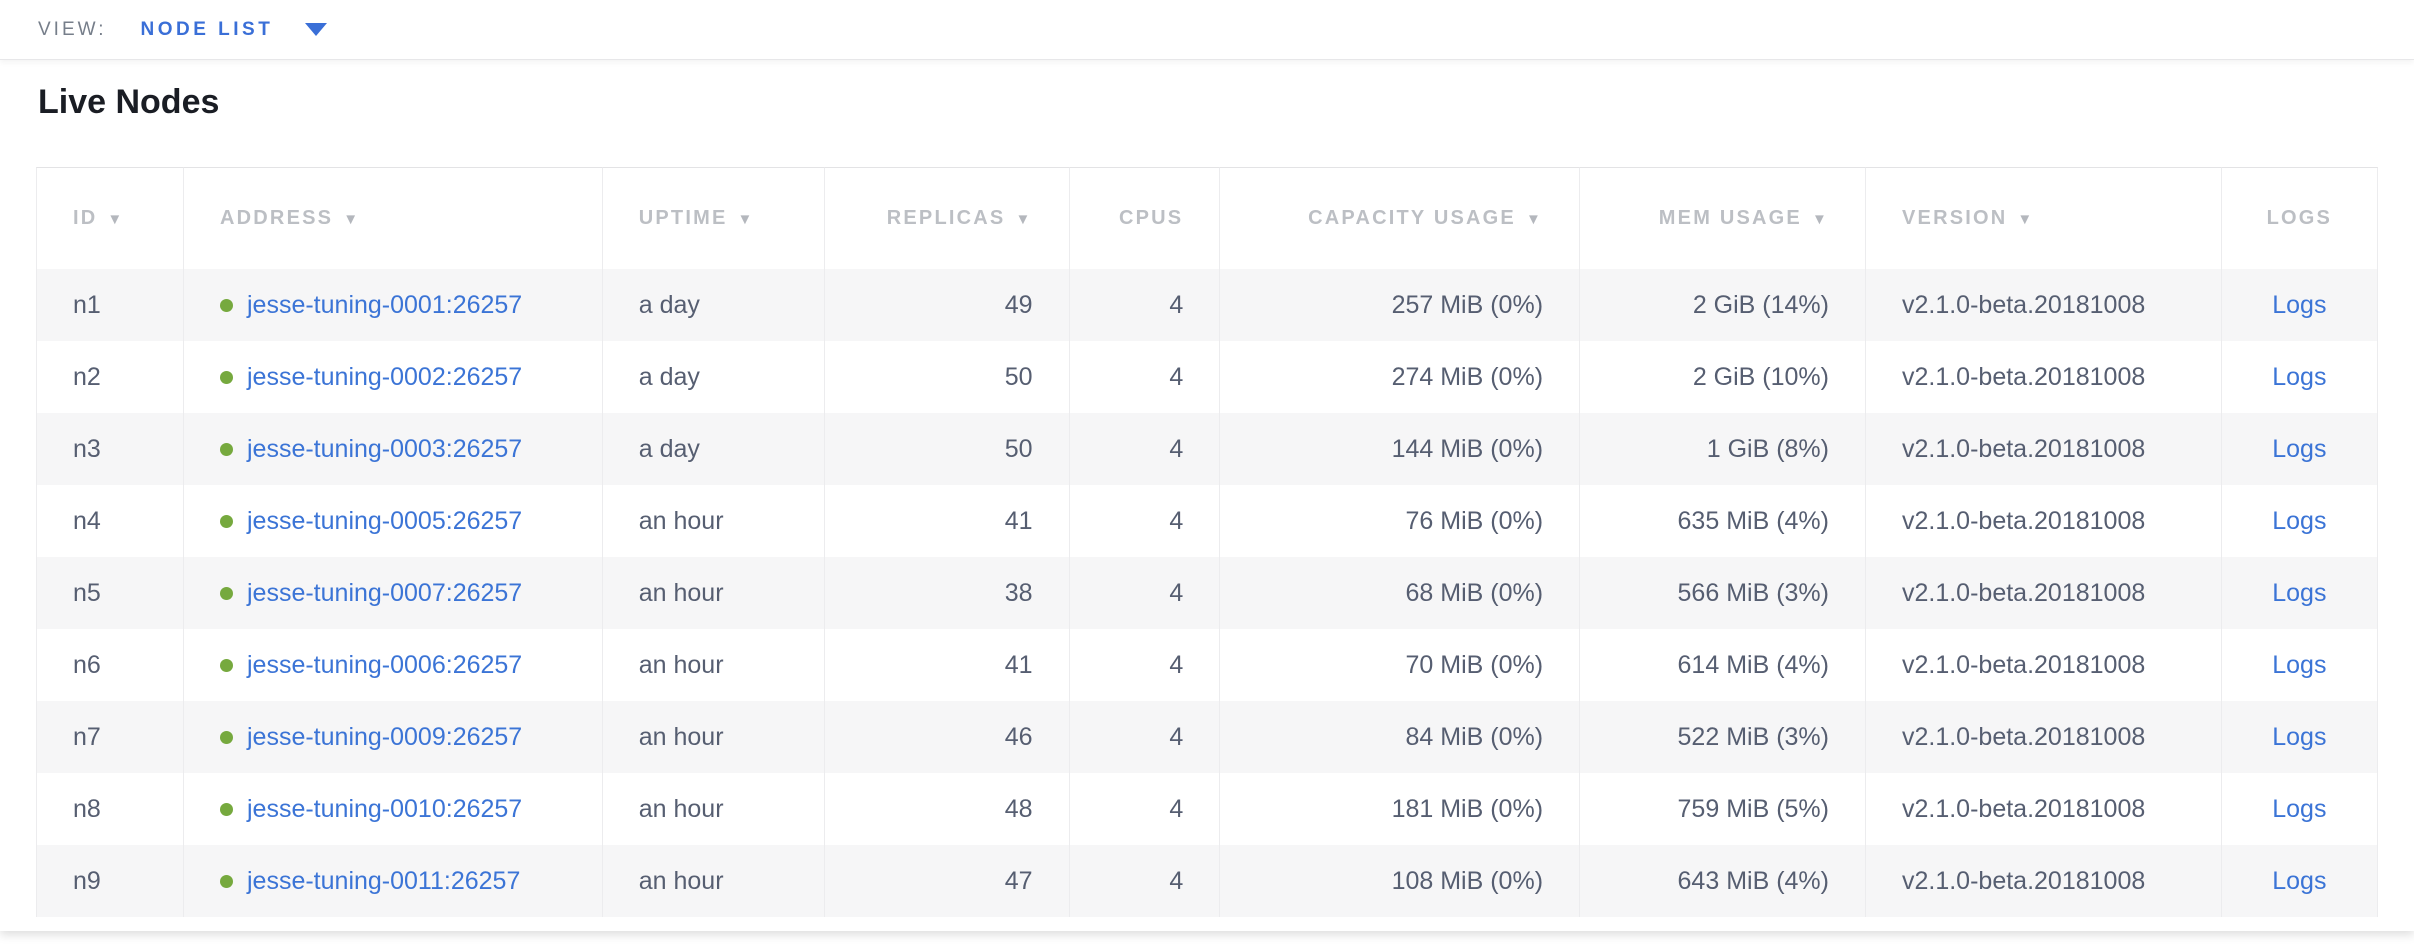 The height and width of the screenshot is (948, 2414). Describe the element at coordinates (1018, 448) in the screenshot. I see `node-replicas: 50` at that location.